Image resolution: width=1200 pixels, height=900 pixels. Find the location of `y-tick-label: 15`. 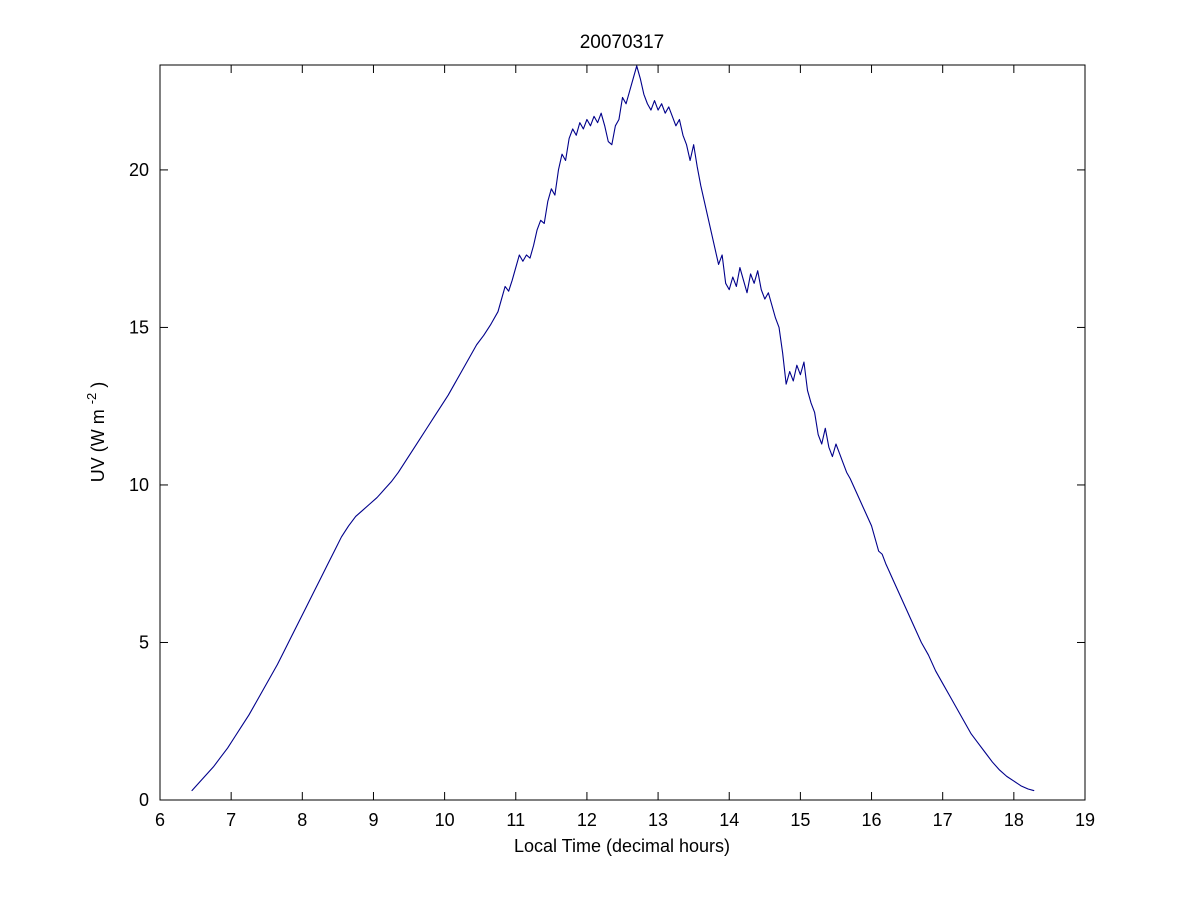

y-tick-label: 15 is located at coordinates (139, 327).